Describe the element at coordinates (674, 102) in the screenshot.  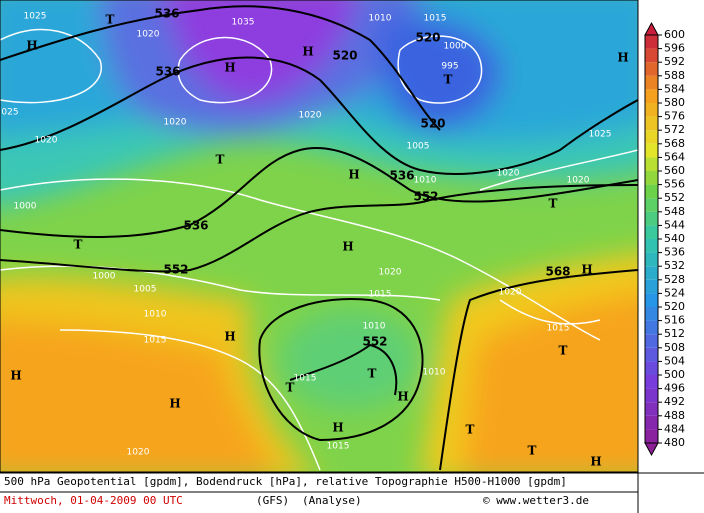
I see `colorbar-label: 580` at that location.